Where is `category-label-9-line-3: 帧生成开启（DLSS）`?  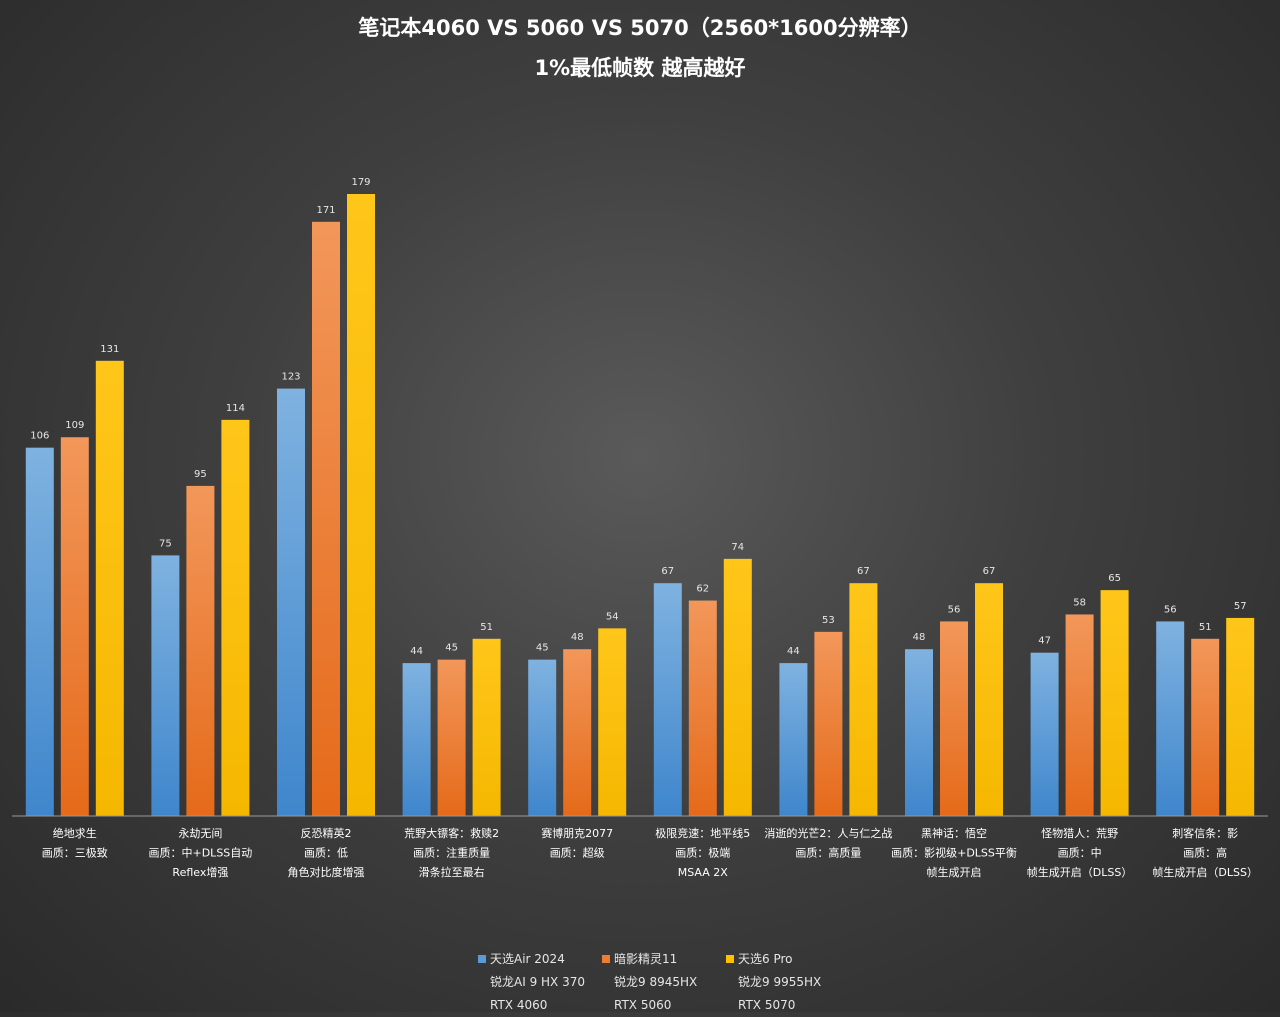
category-label-9-line-3: 帧生成开启（DLSS） is located at coordinates (1080, 872).